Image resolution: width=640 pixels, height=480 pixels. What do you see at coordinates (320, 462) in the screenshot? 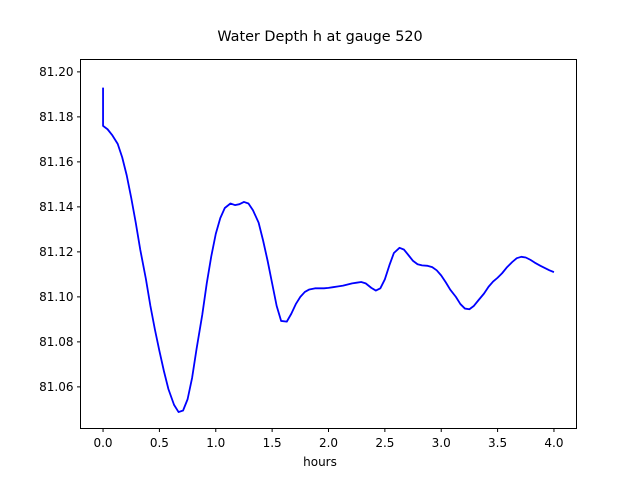
I see `x-axis-label: hours` at bounding box center [320, 462].